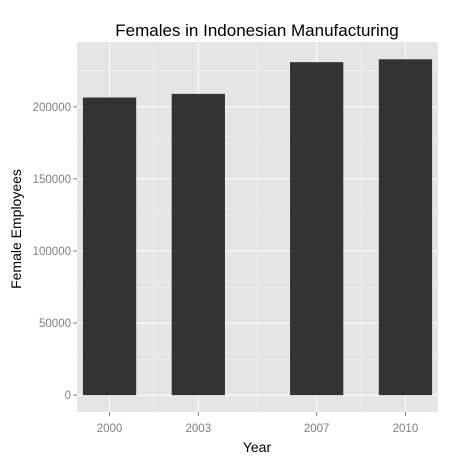  Describe the element at coordinates (198, 244) in the screenshot. I see `bar-2003` at that location.